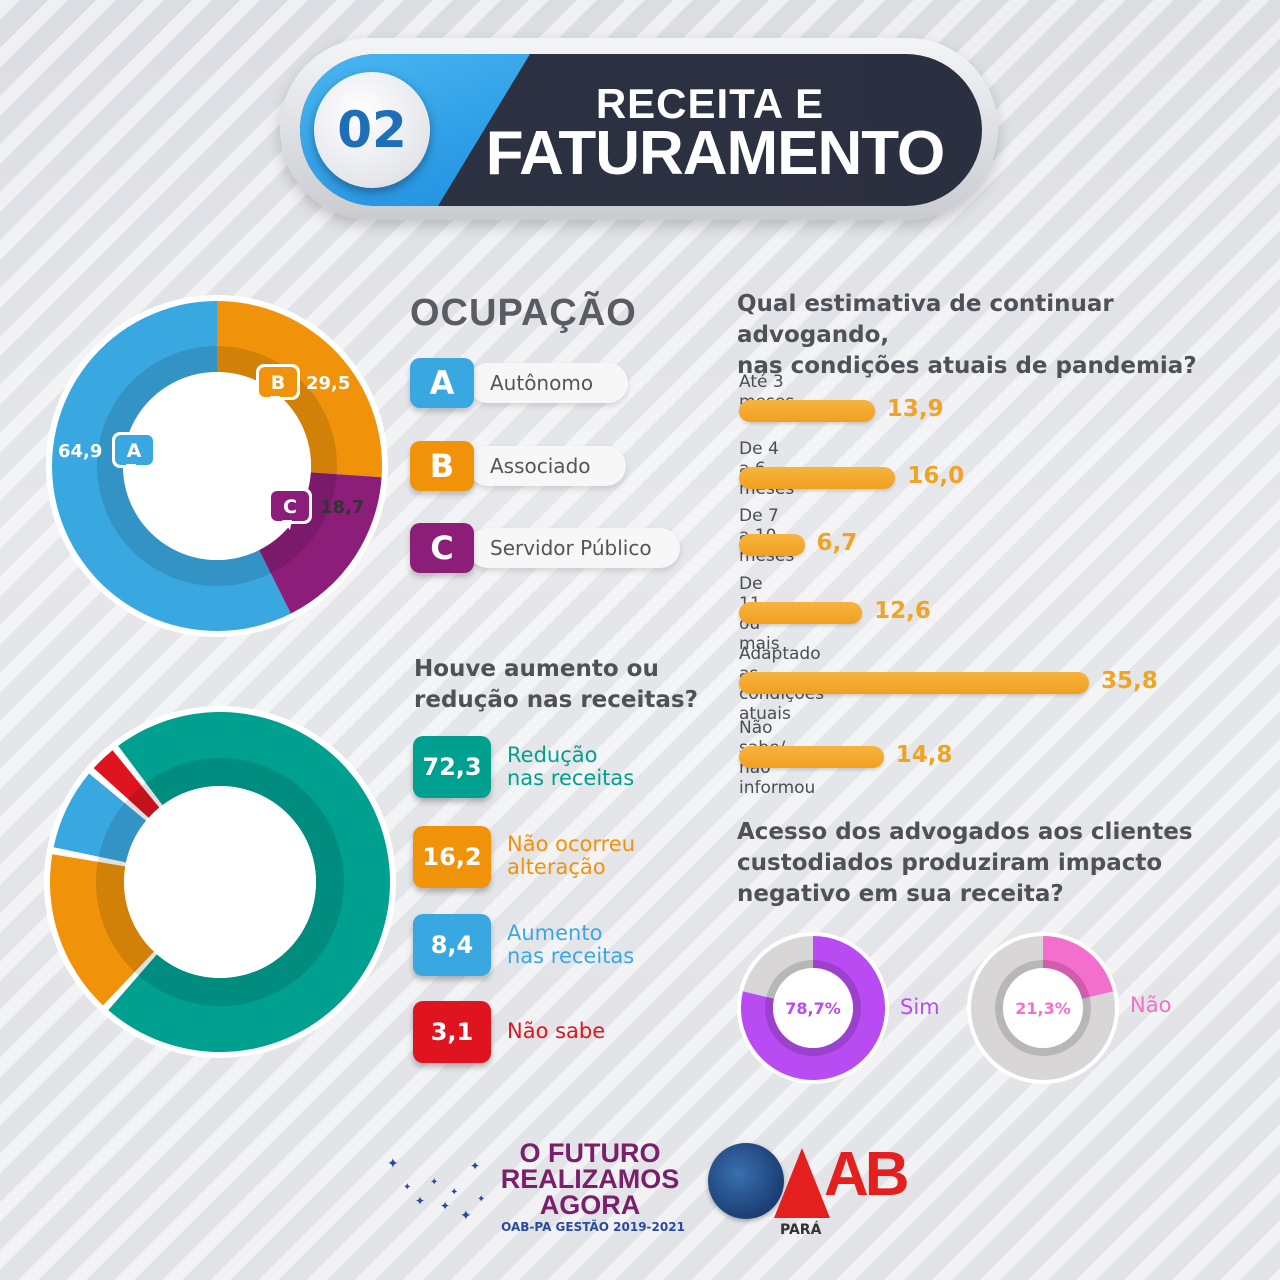 The width and height of the screenshot is (1280, 1280). I want to click on revenue-label-1: Redução nas receitas, so click(570, 767).